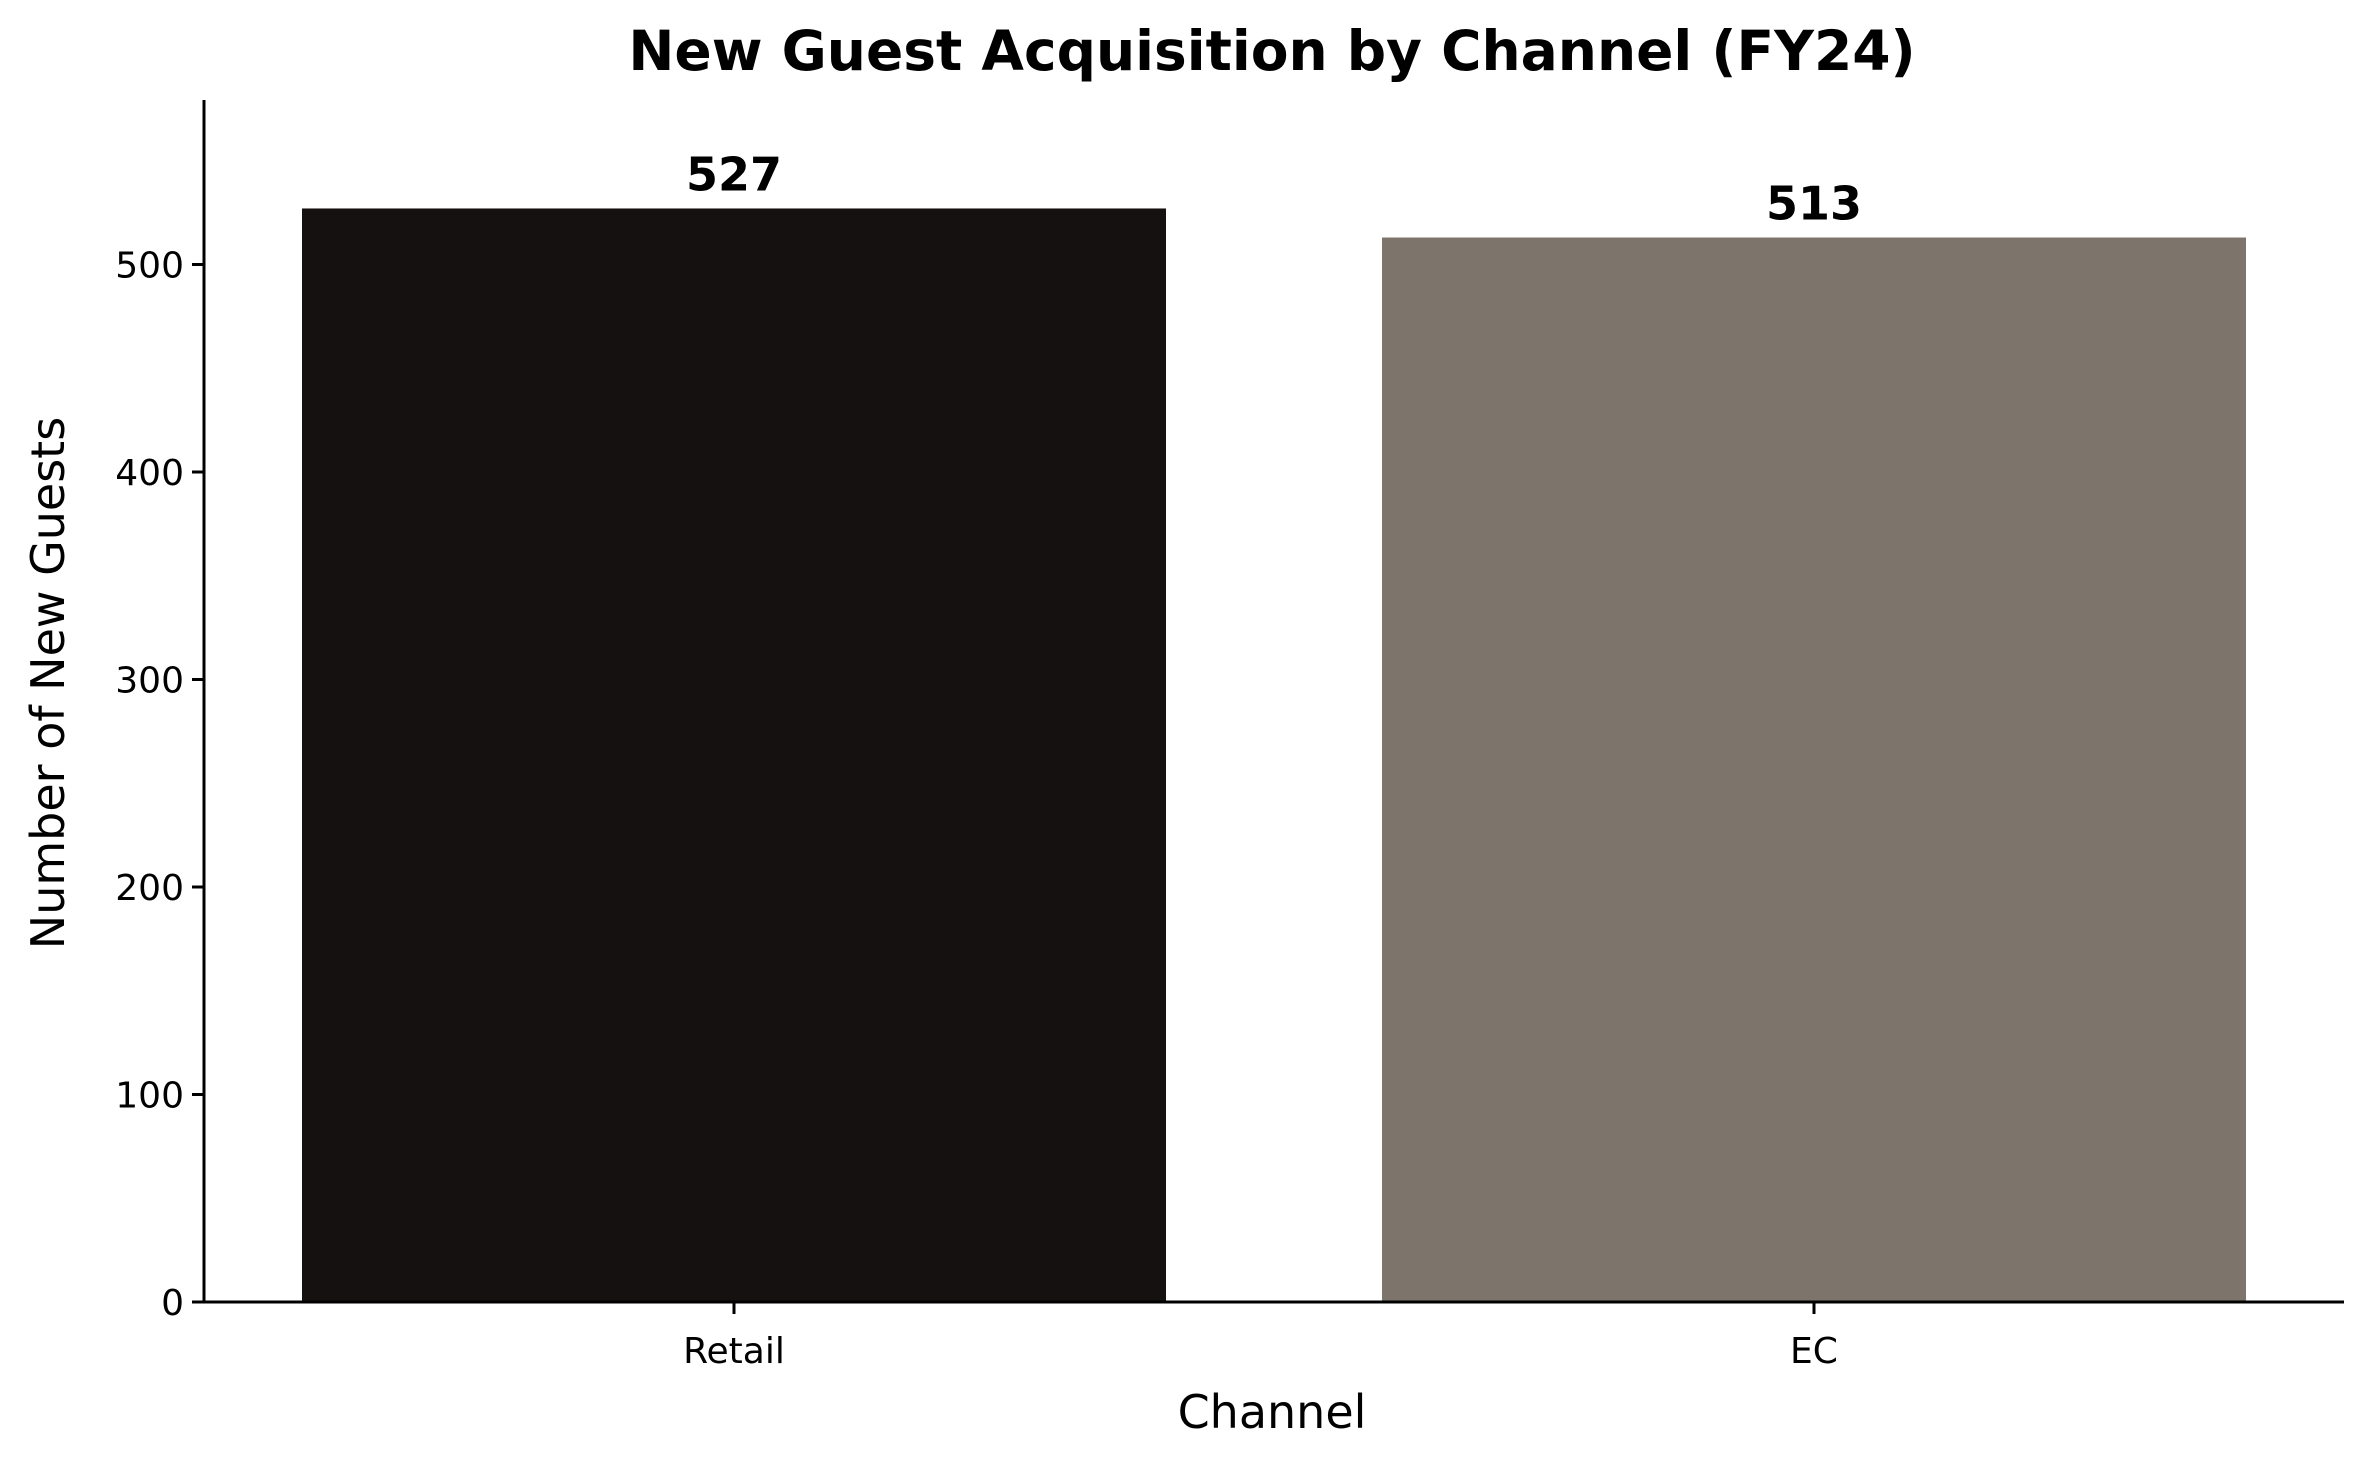 This screenshot has width=2364, height=1464. What do you see at coordinates (1814, 1351) in the screenshot?
I see `x-tick-label: EC` at bounding box center [1814, 1351].